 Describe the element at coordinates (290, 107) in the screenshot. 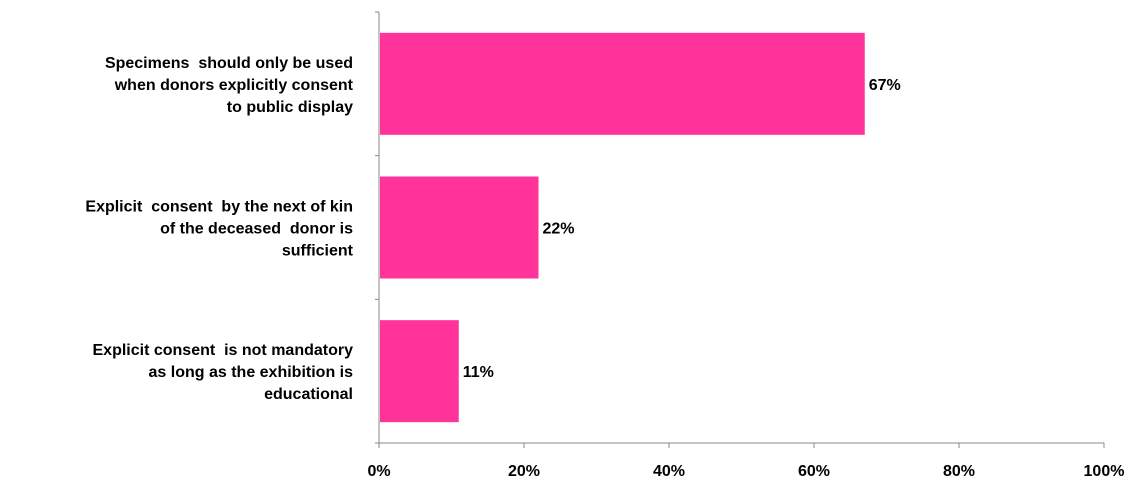

I see `category-label-line: to public display` at that location.